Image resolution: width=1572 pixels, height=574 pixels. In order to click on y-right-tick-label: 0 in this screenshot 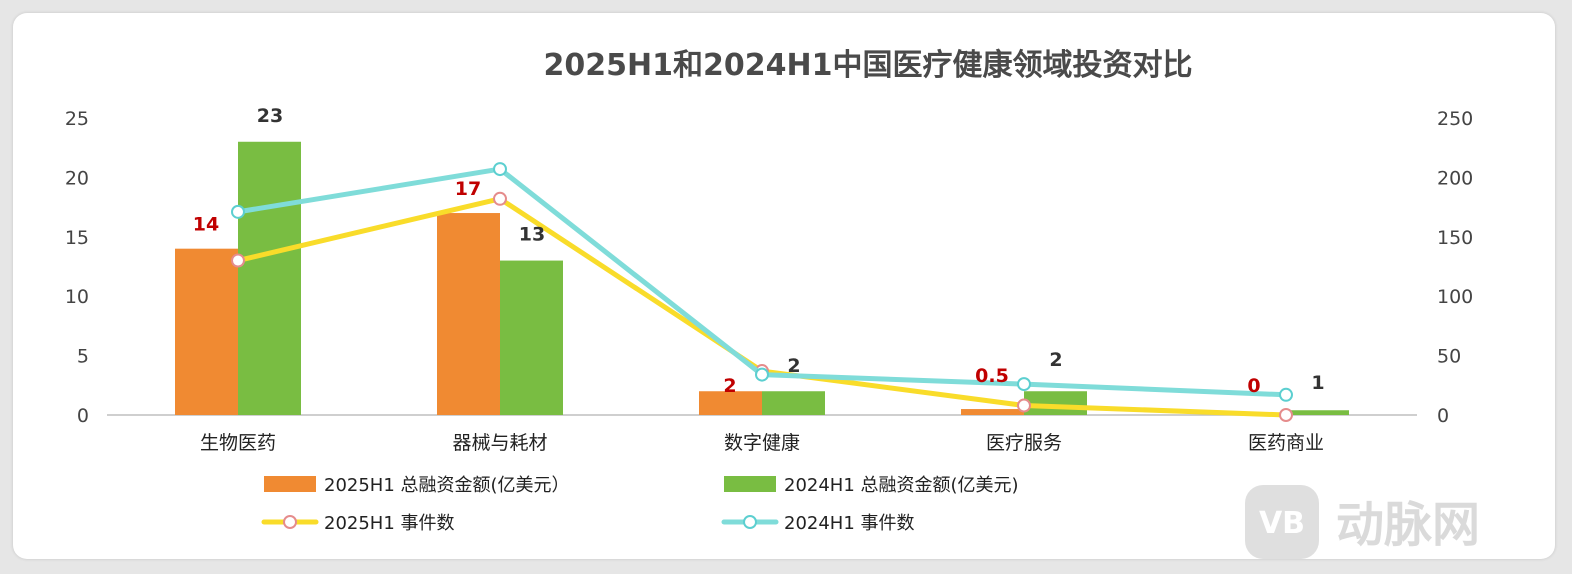, I will do `click(1443, 416)`.